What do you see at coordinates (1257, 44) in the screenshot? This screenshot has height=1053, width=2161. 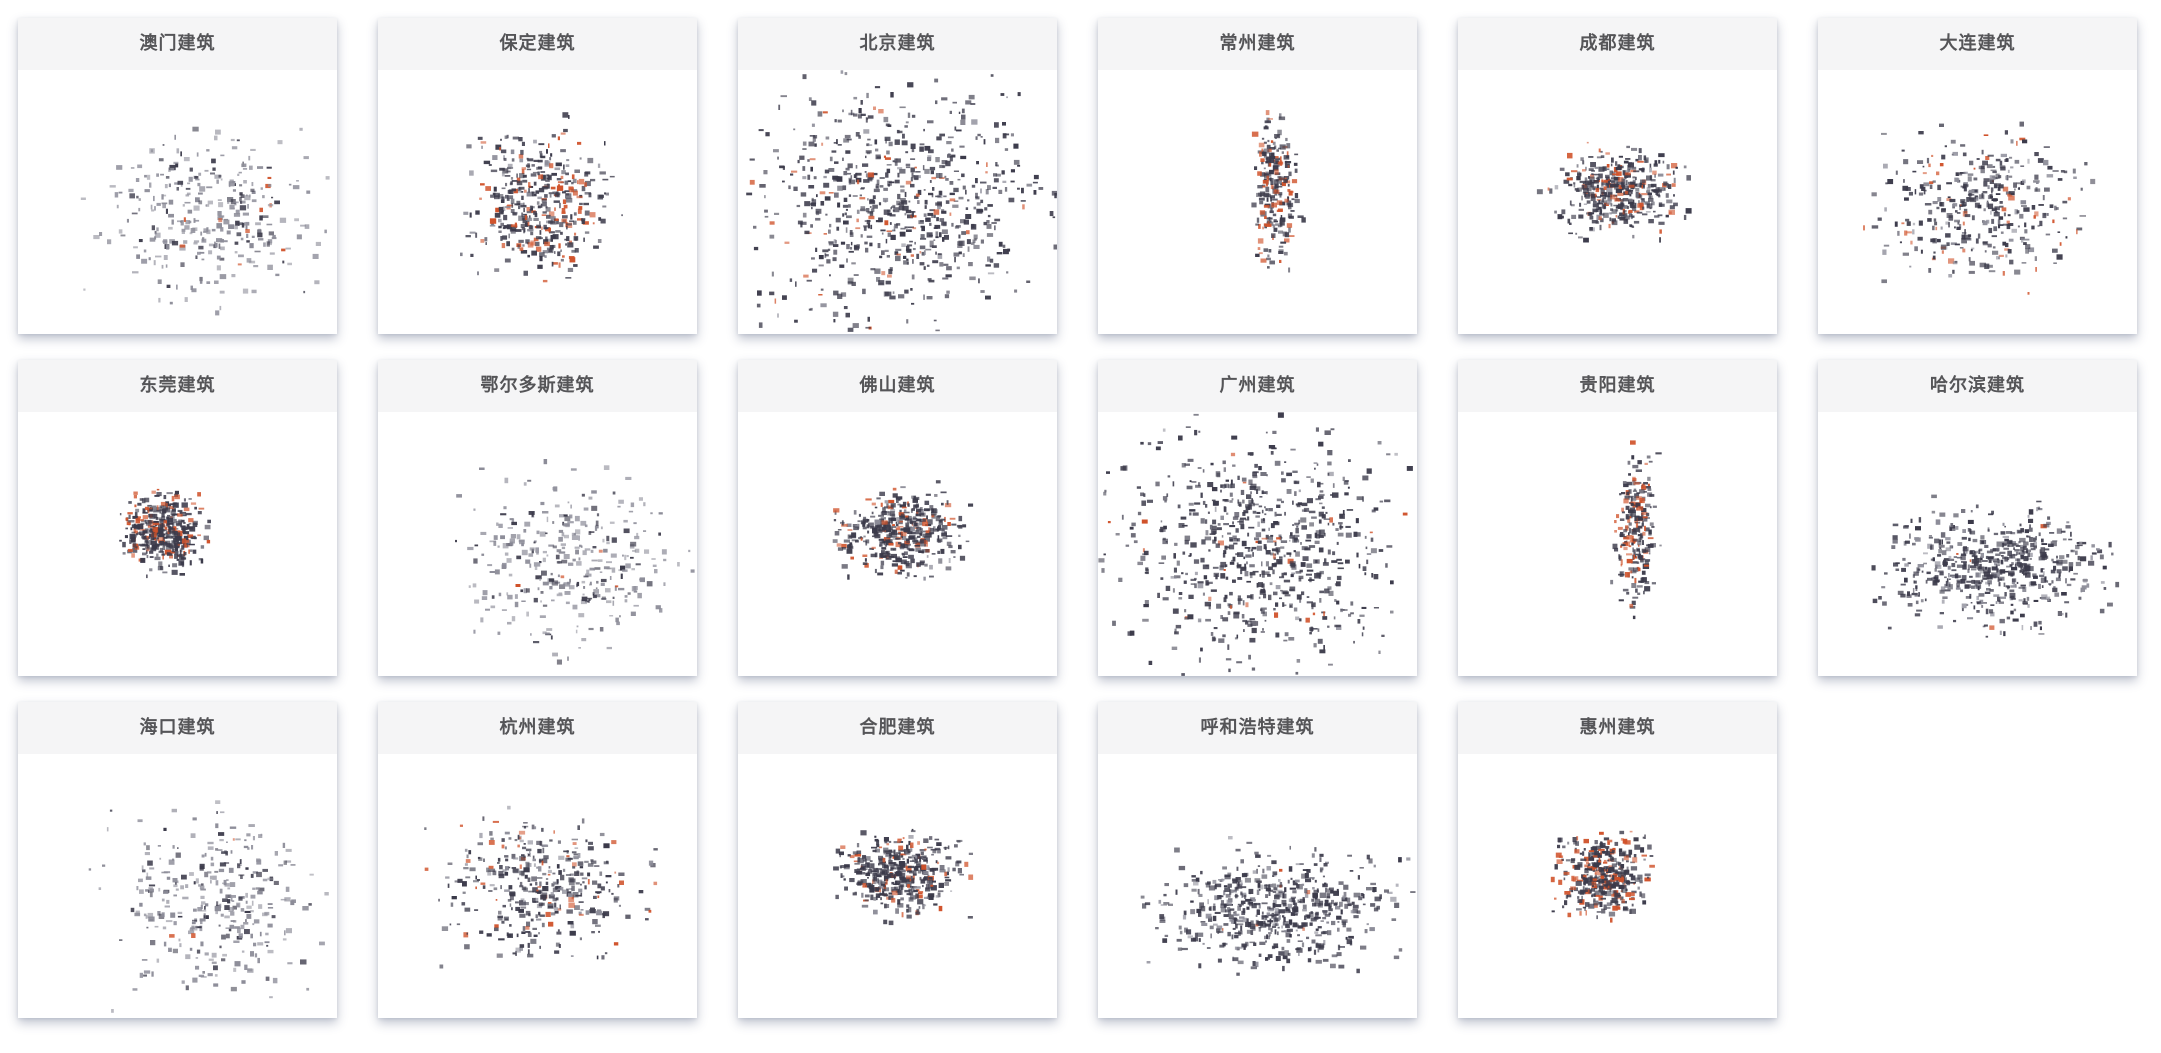 I see `card-title: 常州建筑` at bounding box center [1257, 44].